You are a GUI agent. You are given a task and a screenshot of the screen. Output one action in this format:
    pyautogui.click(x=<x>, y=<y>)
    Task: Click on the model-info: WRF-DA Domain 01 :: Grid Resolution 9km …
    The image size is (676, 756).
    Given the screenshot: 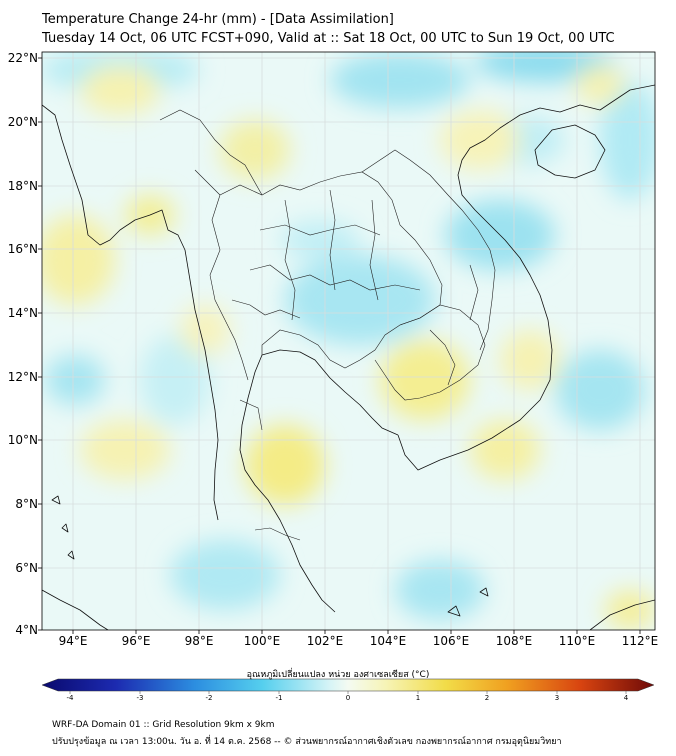 What is the action you would take?
    pyautogui.click(x=163, y=725)
    